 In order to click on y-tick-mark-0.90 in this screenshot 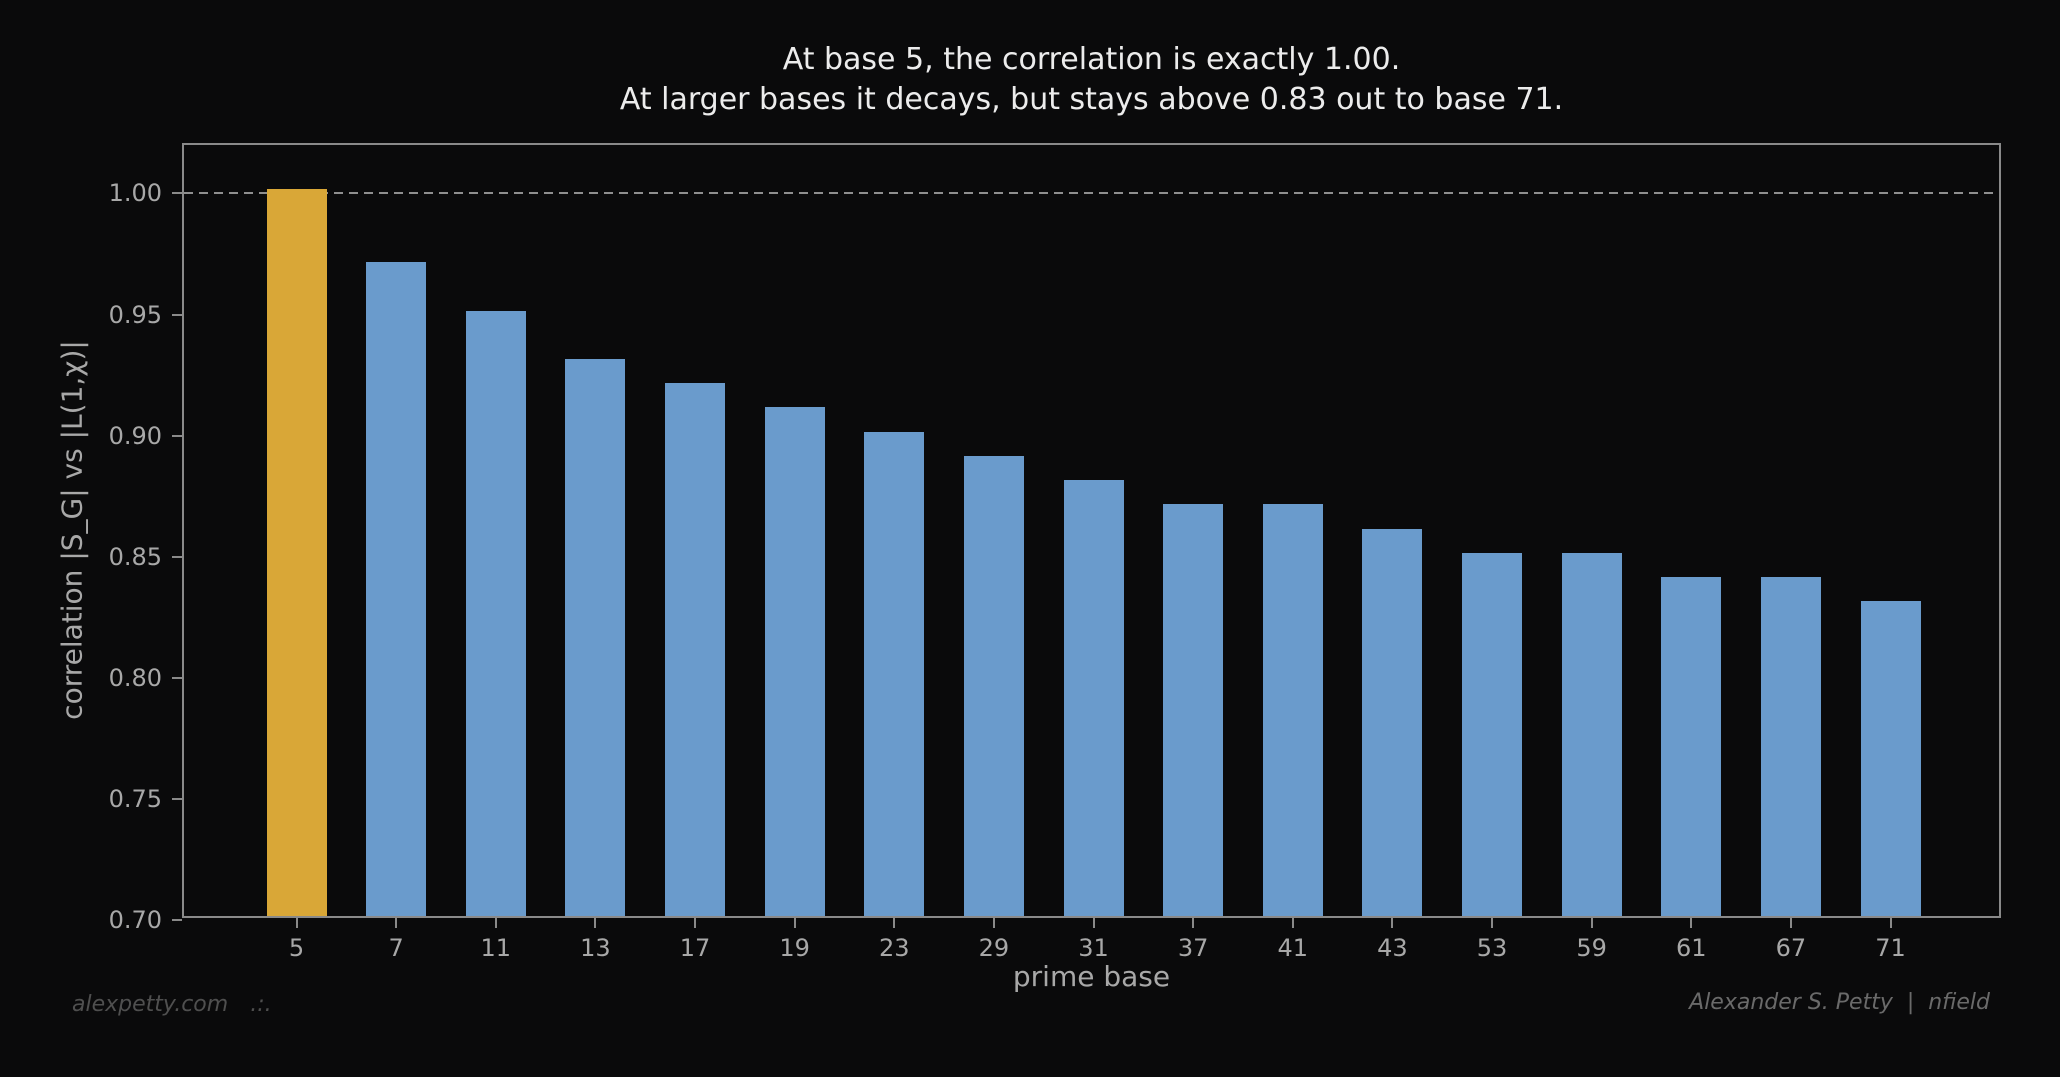, I will do `click(177, 435)`.